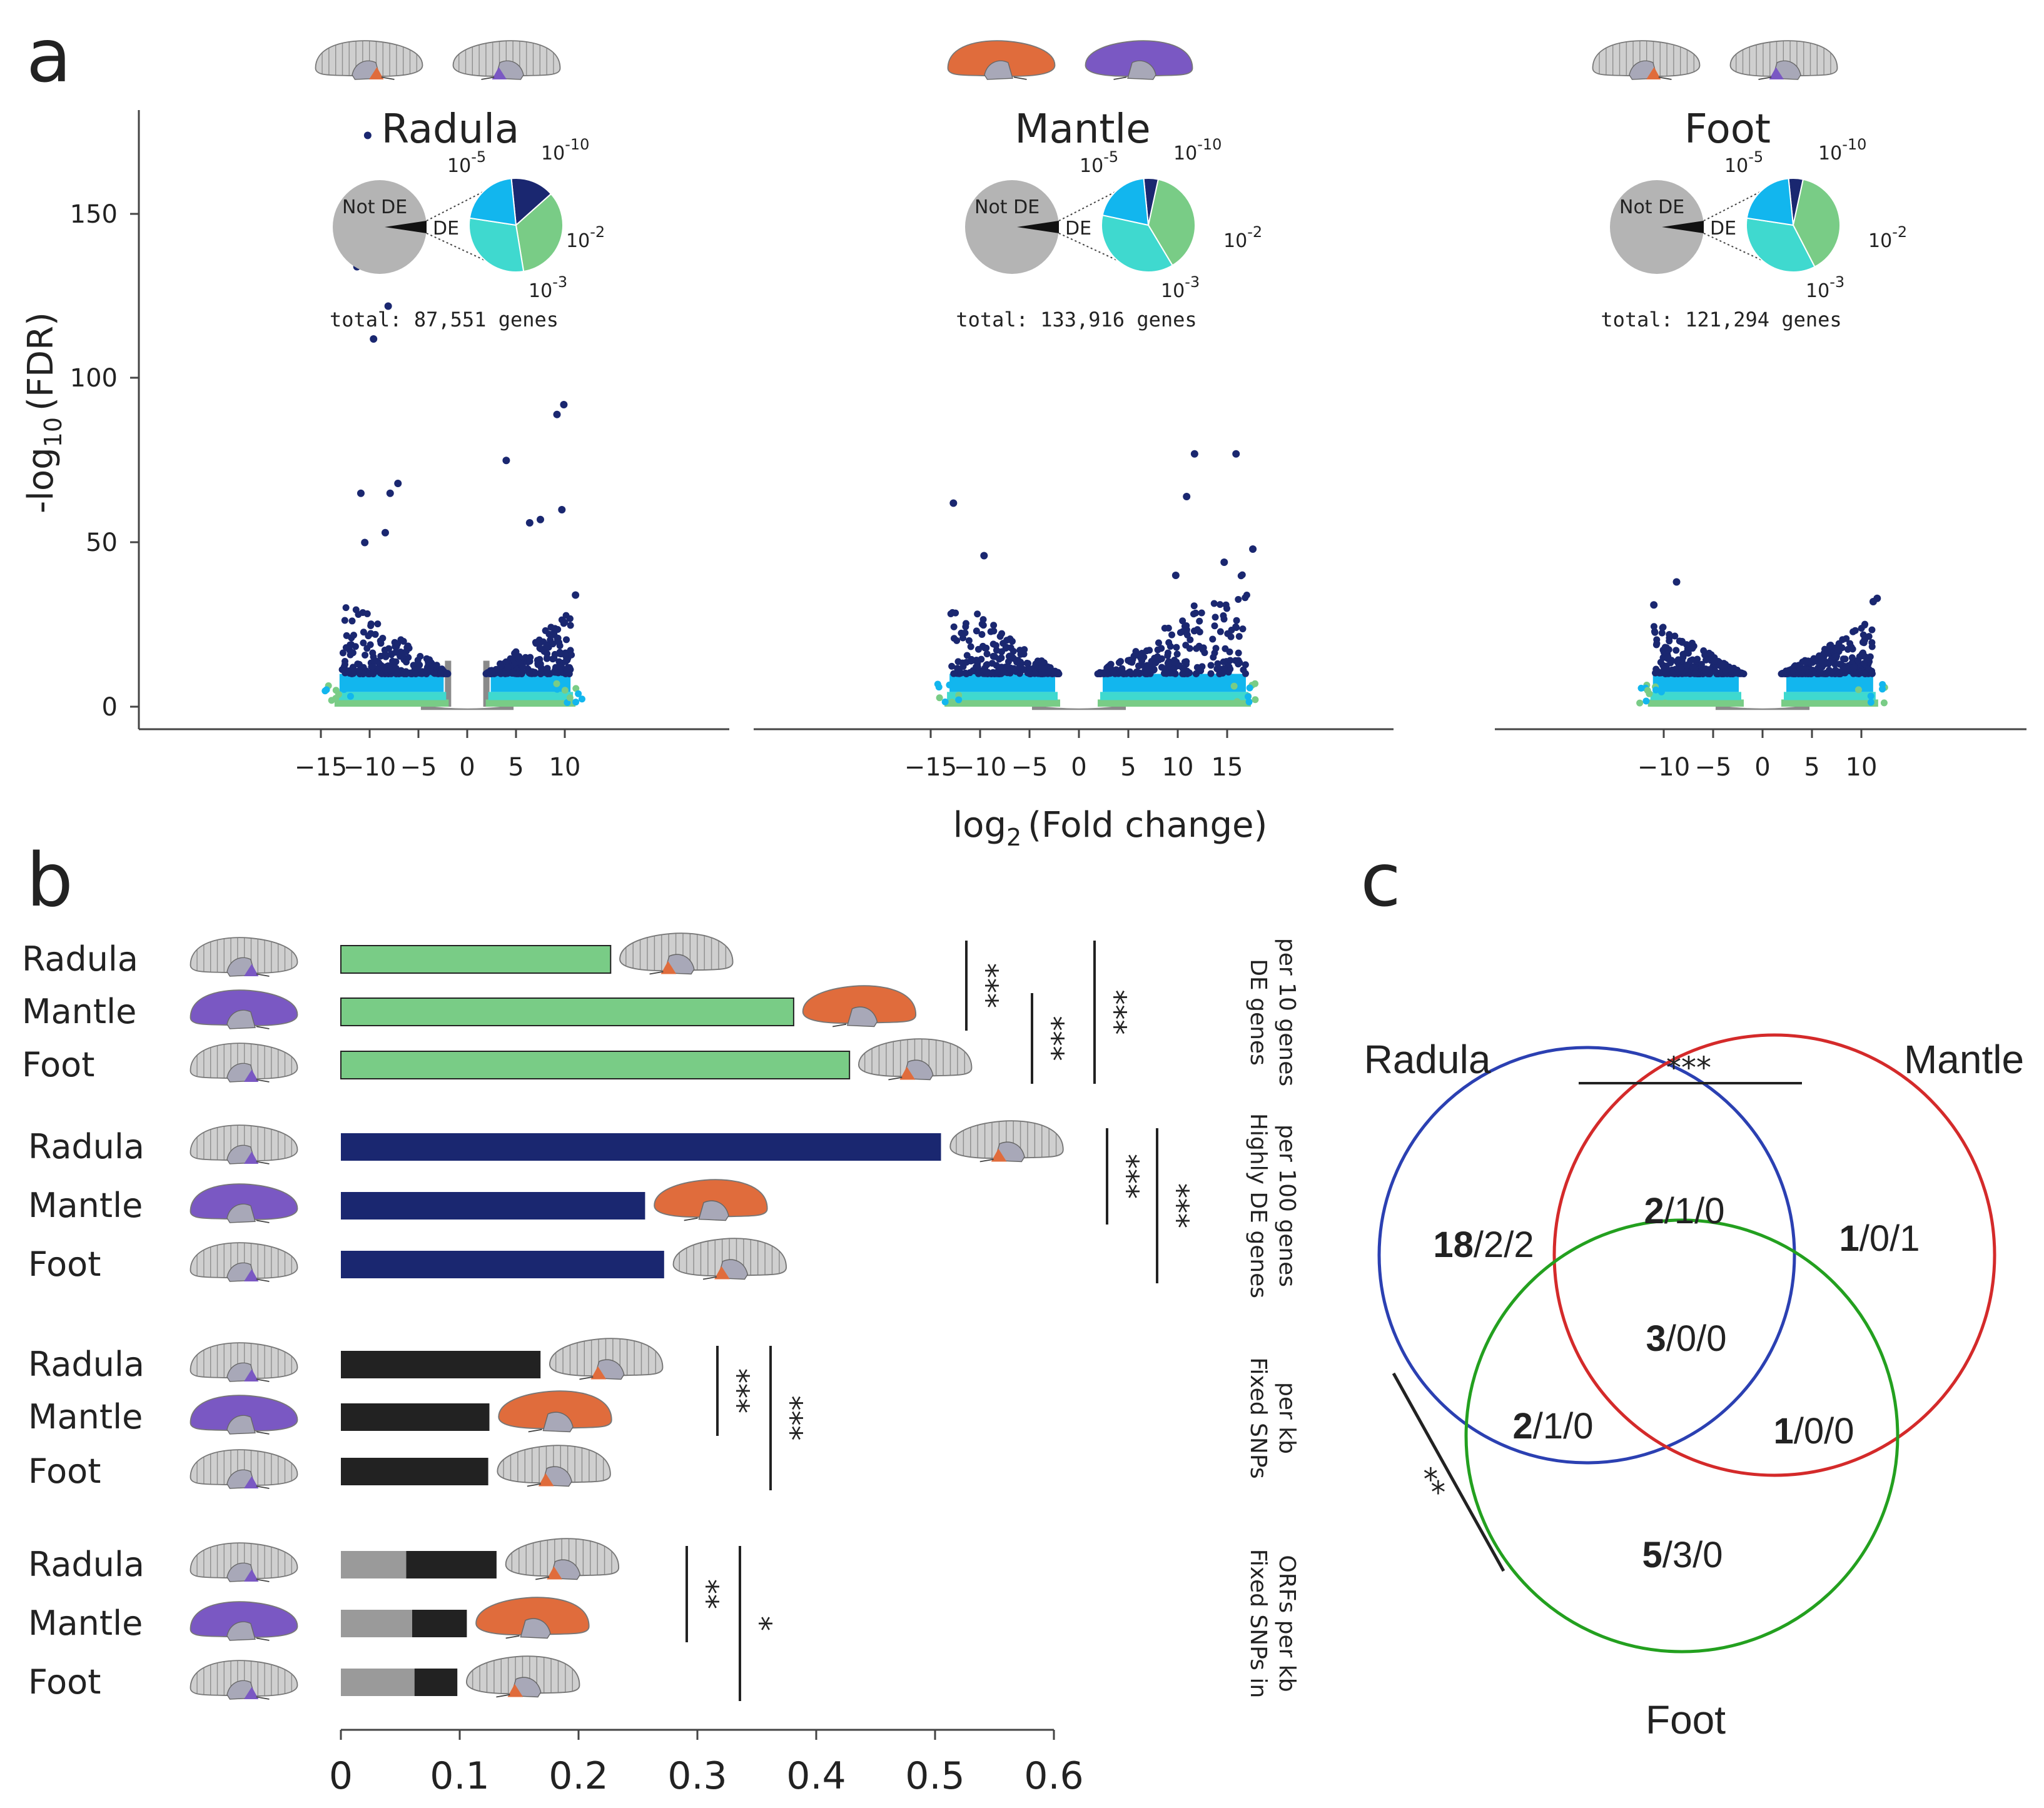  Describe the element at coordinates (1272, 1624) in the screenshot. I see `bar-group-title: Fixed SNPs in ORFs per kb` at that location.